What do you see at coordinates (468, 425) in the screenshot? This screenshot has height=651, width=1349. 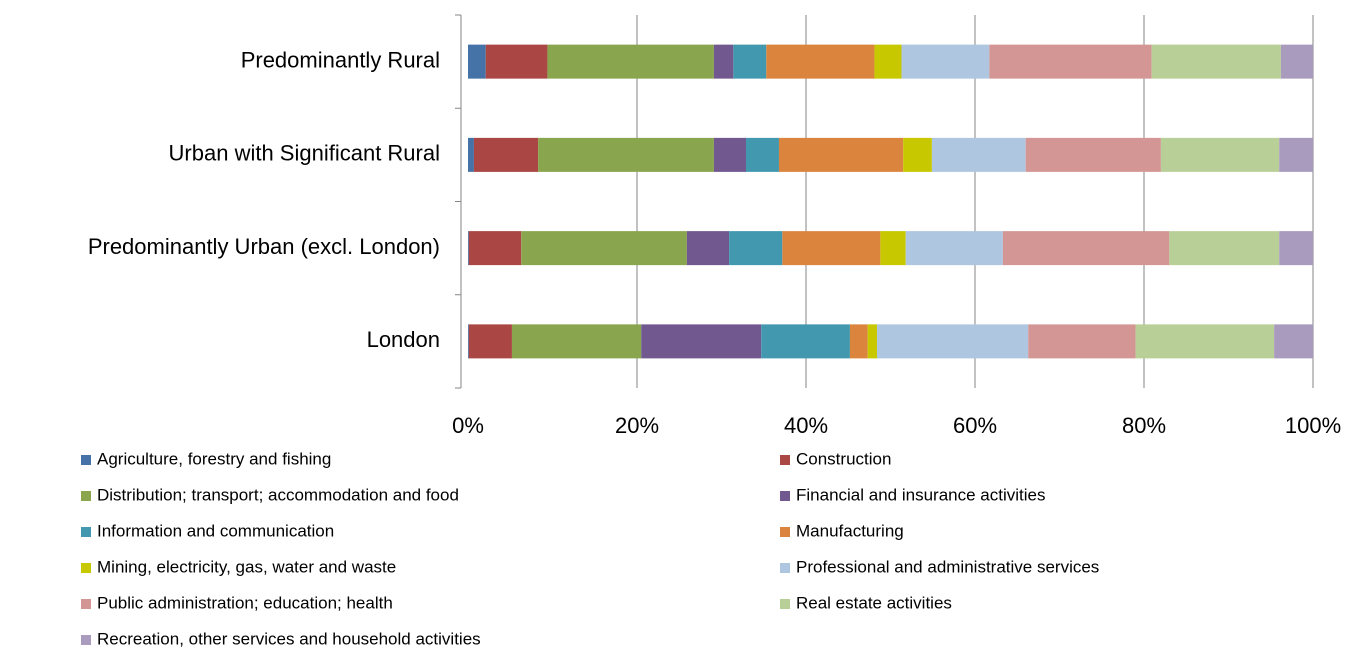 I see `x-tick-label: 0%` at bounding box center [468, 425].